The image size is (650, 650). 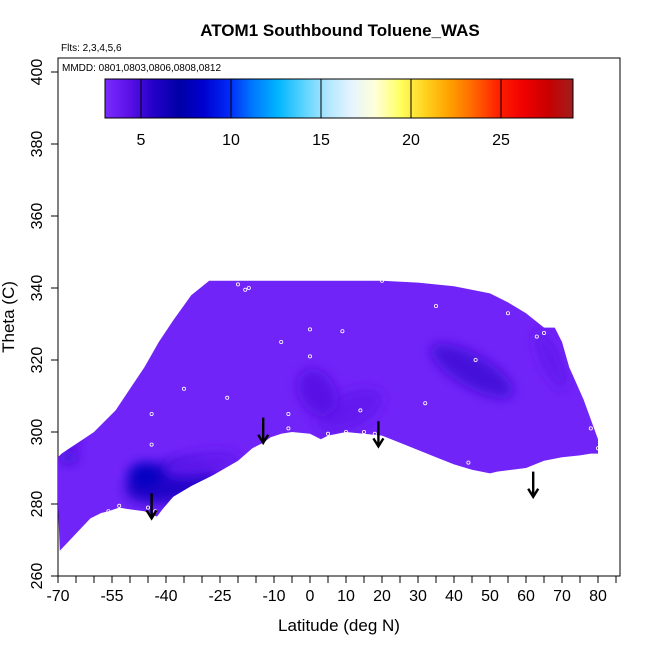 I want to click on y-axis-label: Theta (C), so click(x=9, y=317).